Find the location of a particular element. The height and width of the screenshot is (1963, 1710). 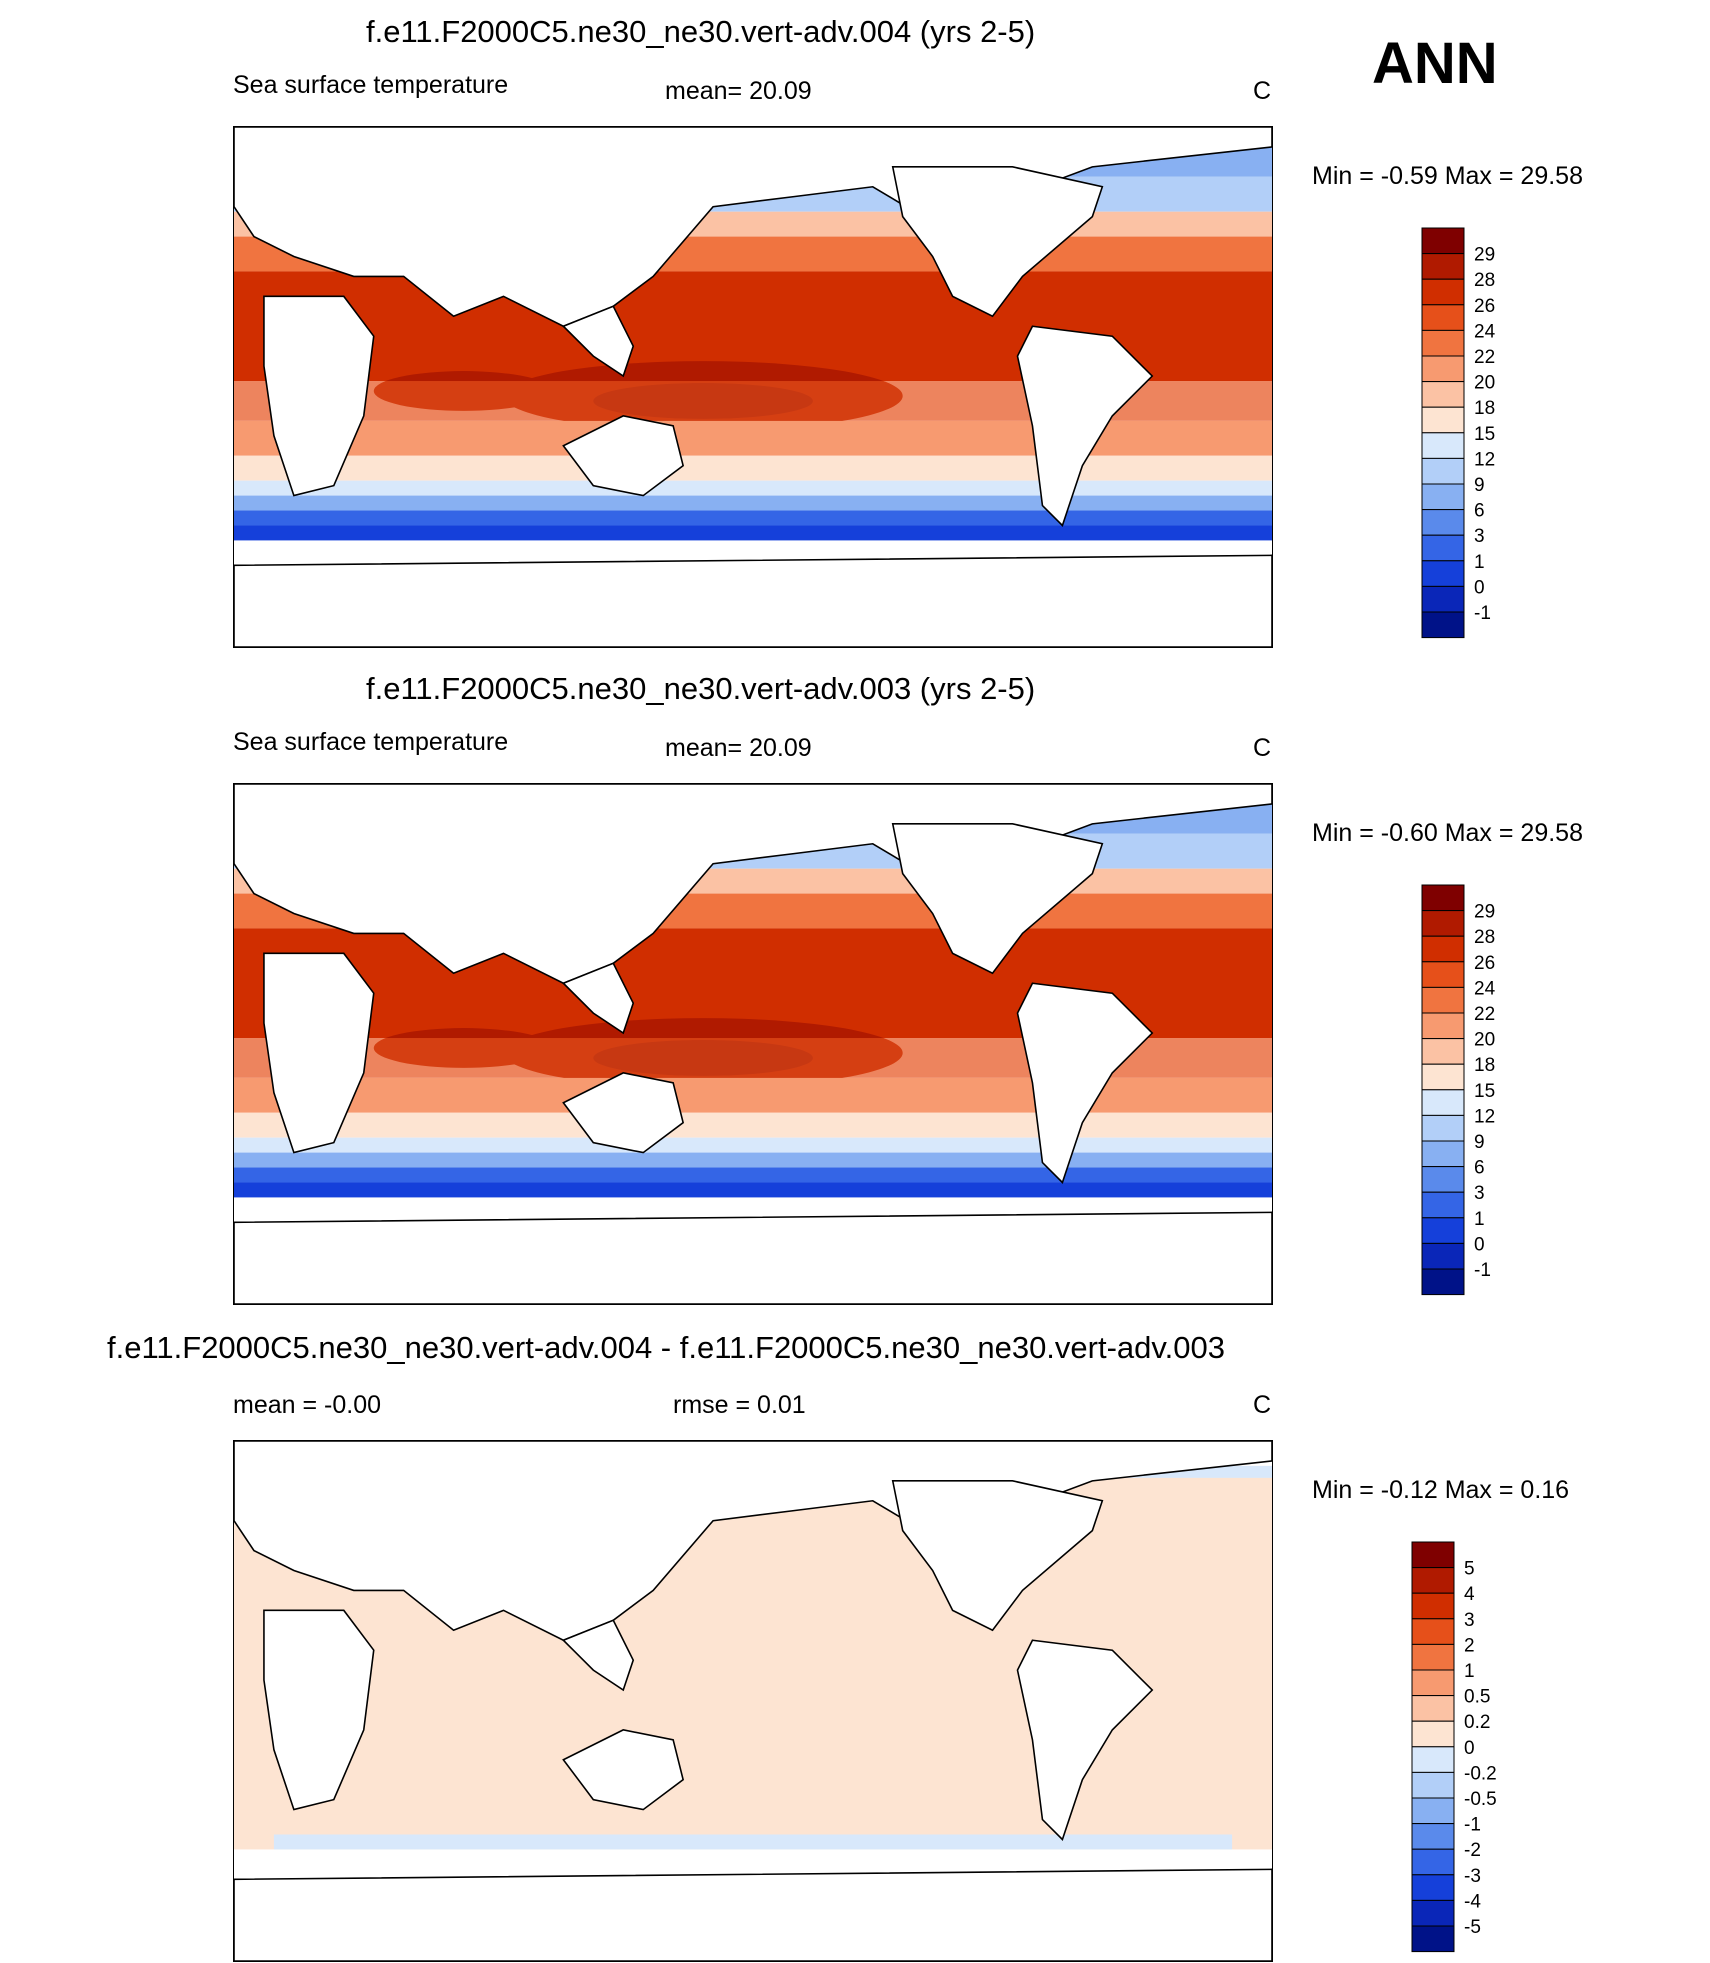

panel-2-antarctica is located at coordinates (753, 1257).